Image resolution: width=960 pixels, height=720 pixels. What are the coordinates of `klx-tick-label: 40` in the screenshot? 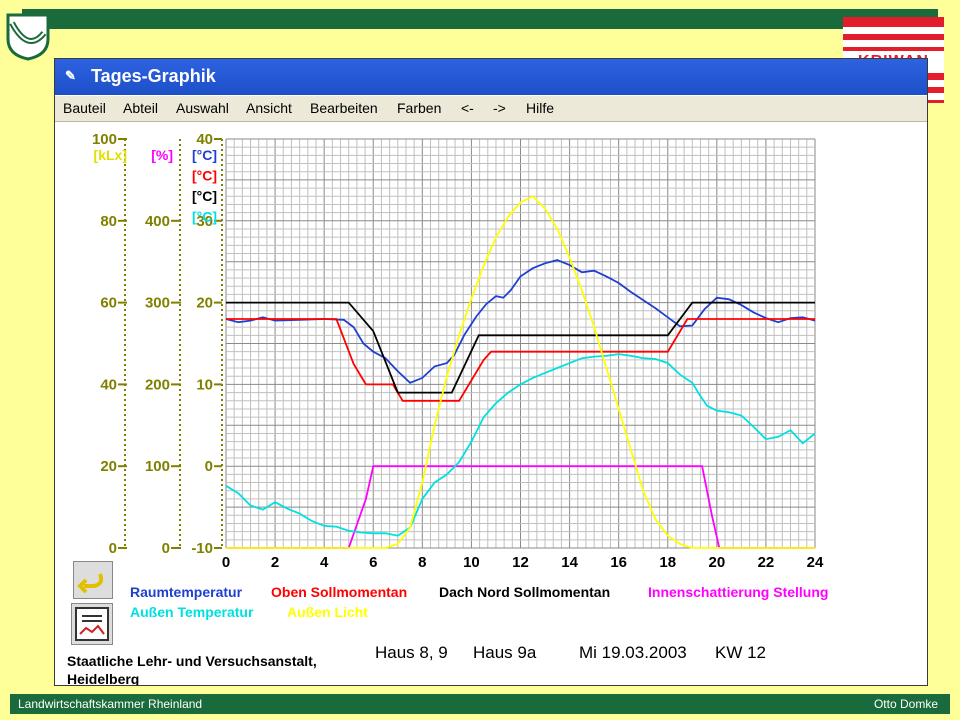 It's located at (108, 384).